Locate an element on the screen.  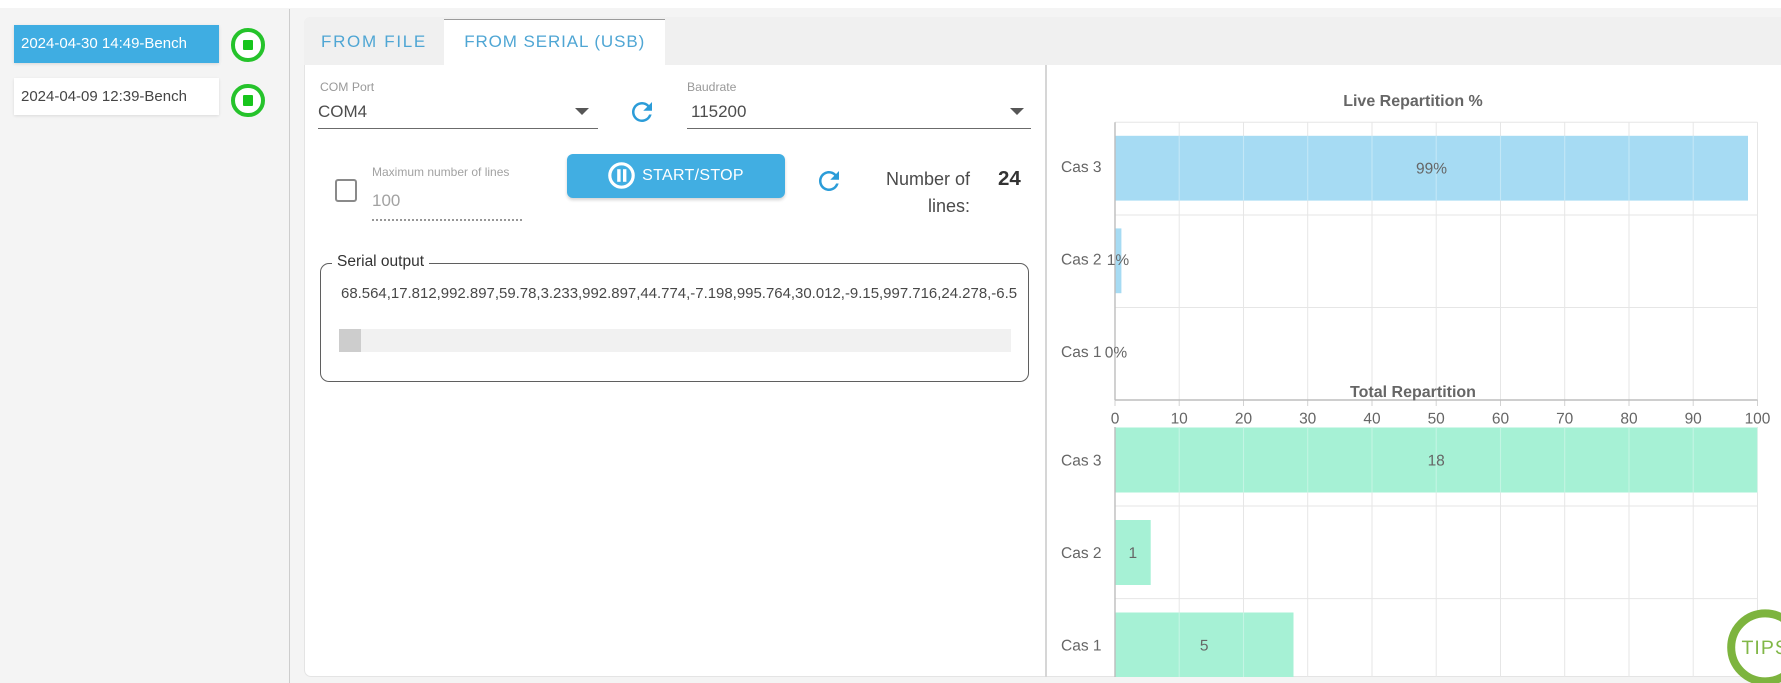
svg-text: 100 is located at coordinates (1758, 419).